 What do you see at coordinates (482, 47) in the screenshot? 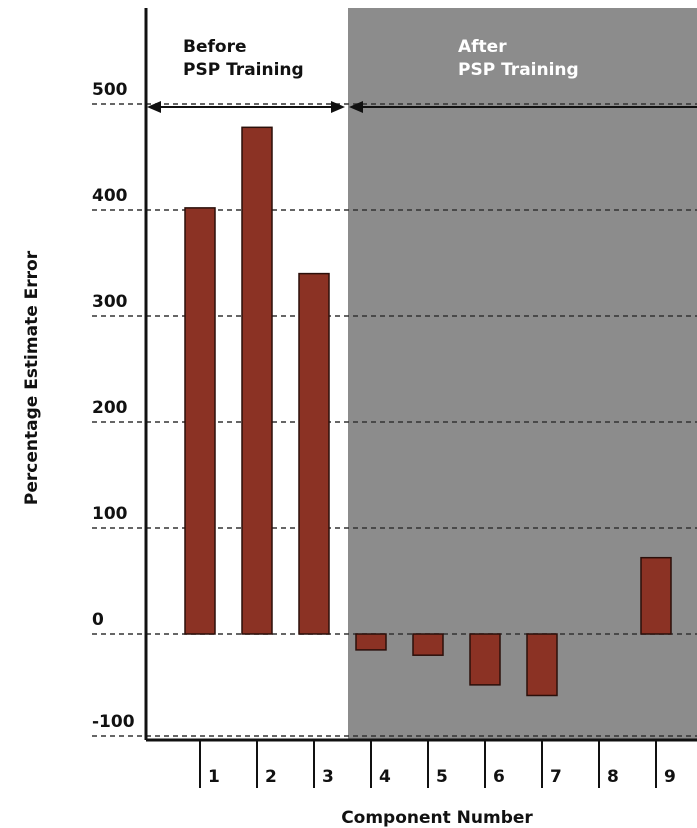
I see `after-region-label-line1: After` at bounding box center [482, 47].